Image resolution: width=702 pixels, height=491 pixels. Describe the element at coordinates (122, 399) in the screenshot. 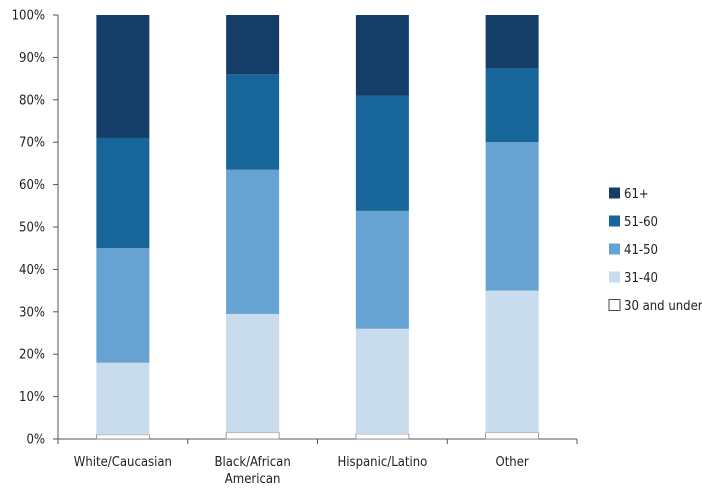

I see `bar-segment-31-40-white-caucasian` at that location.